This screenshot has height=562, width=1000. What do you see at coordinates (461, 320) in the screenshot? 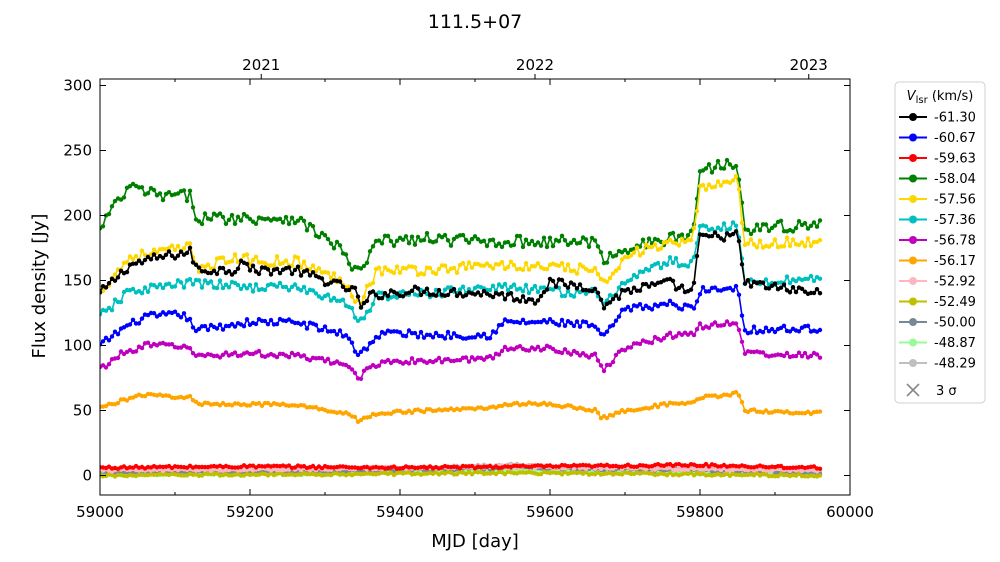
I see `series--60.67` at bounding box center [461, 320].